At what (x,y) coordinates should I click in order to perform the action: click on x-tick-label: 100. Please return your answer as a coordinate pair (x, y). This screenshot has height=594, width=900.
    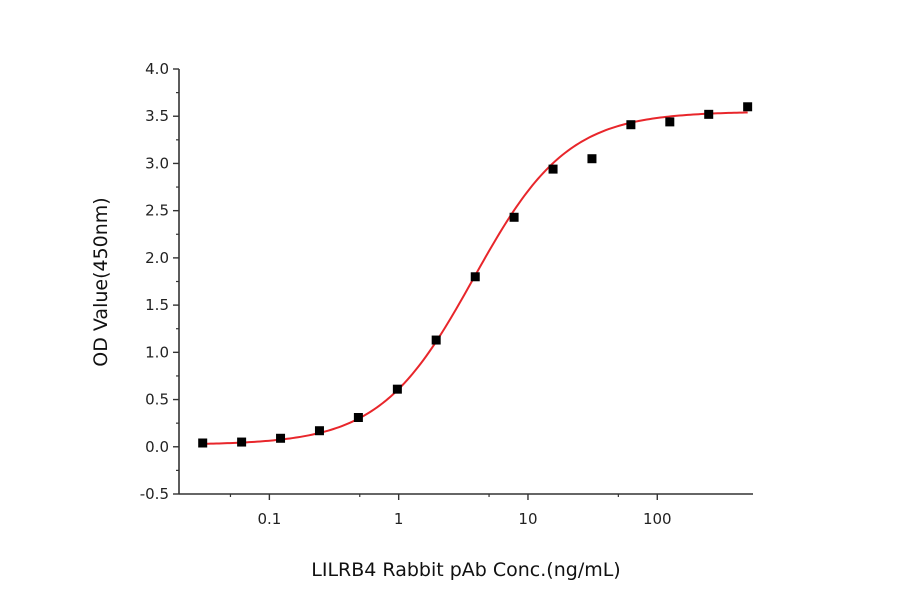
    Looking at the image, I should click on (657, 519).